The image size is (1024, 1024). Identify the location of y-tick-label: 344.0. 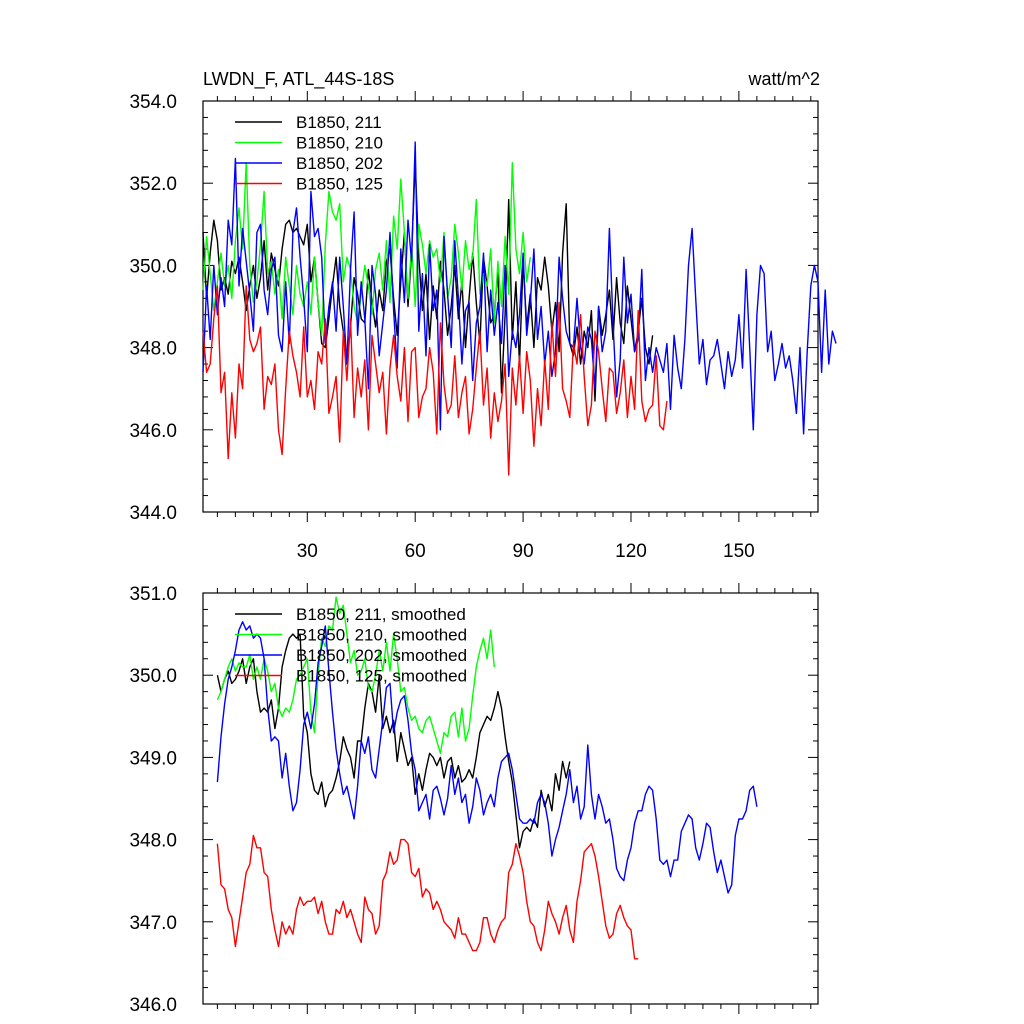
(153, 513).